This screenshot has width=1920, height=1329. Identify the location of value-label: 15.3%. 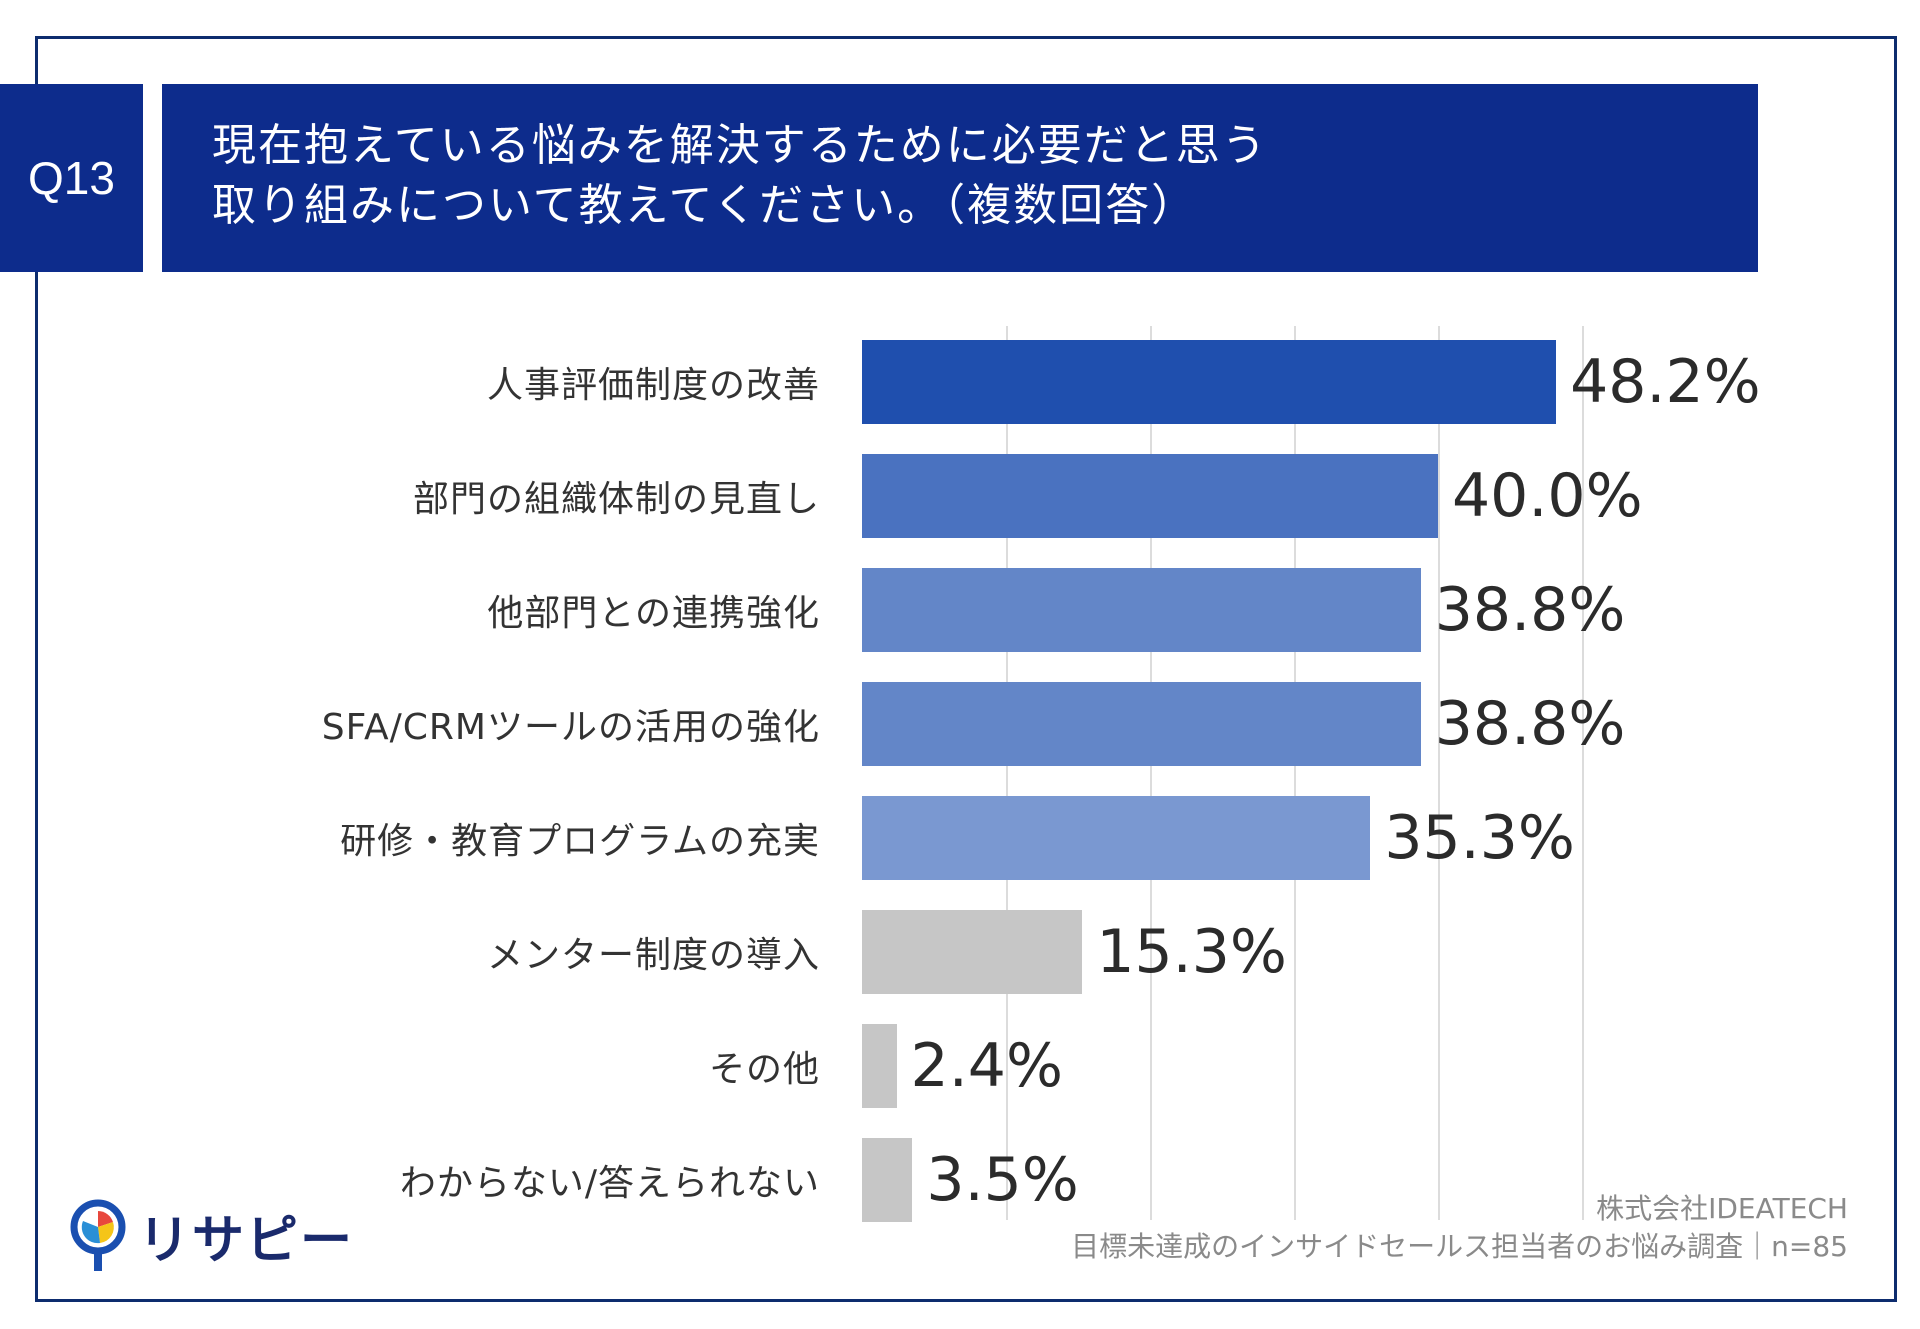
(1191, 952).